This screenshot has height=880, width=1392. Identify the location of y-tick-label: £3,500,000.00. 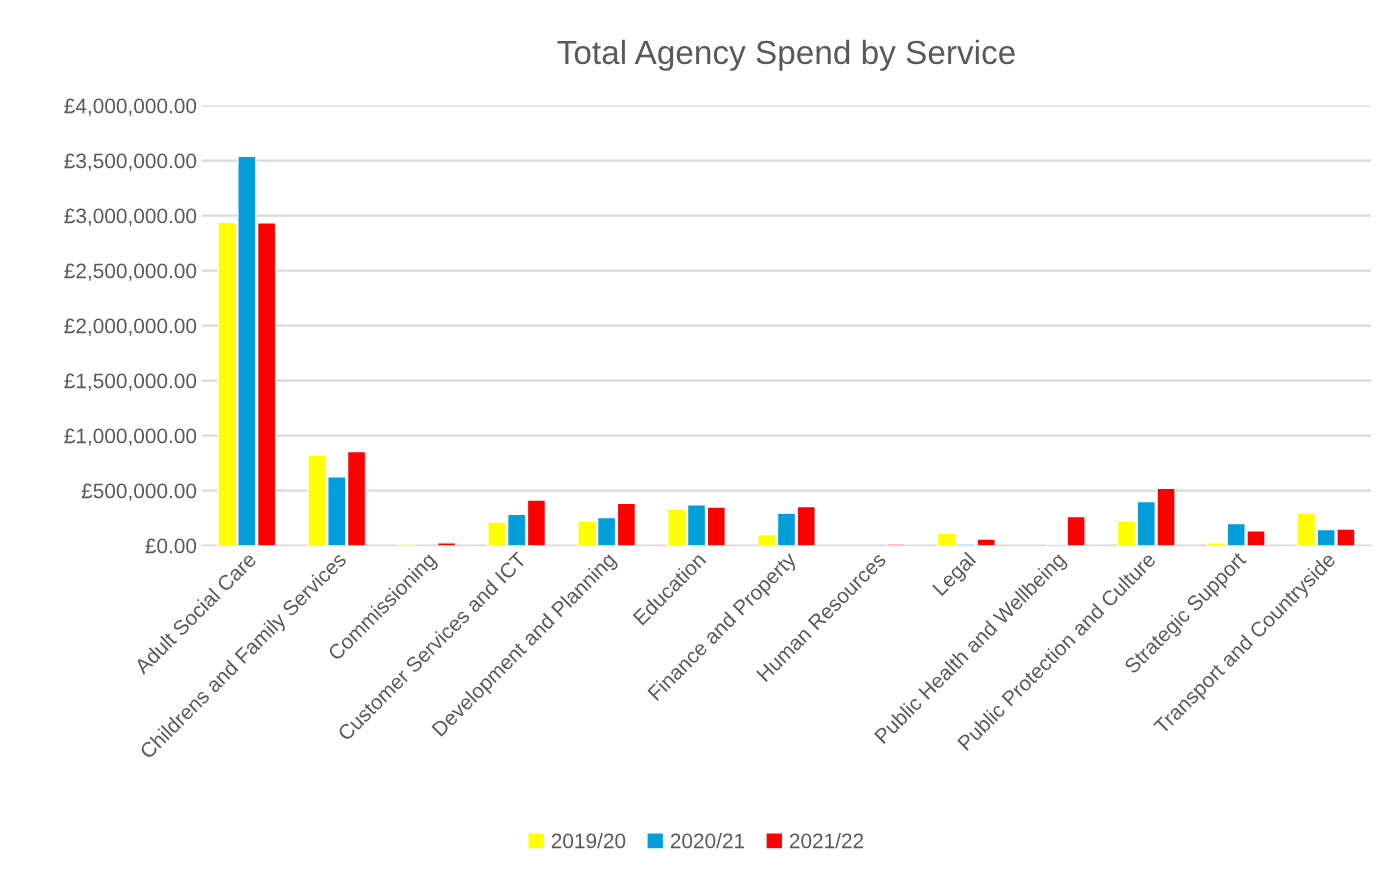
(130, 162).